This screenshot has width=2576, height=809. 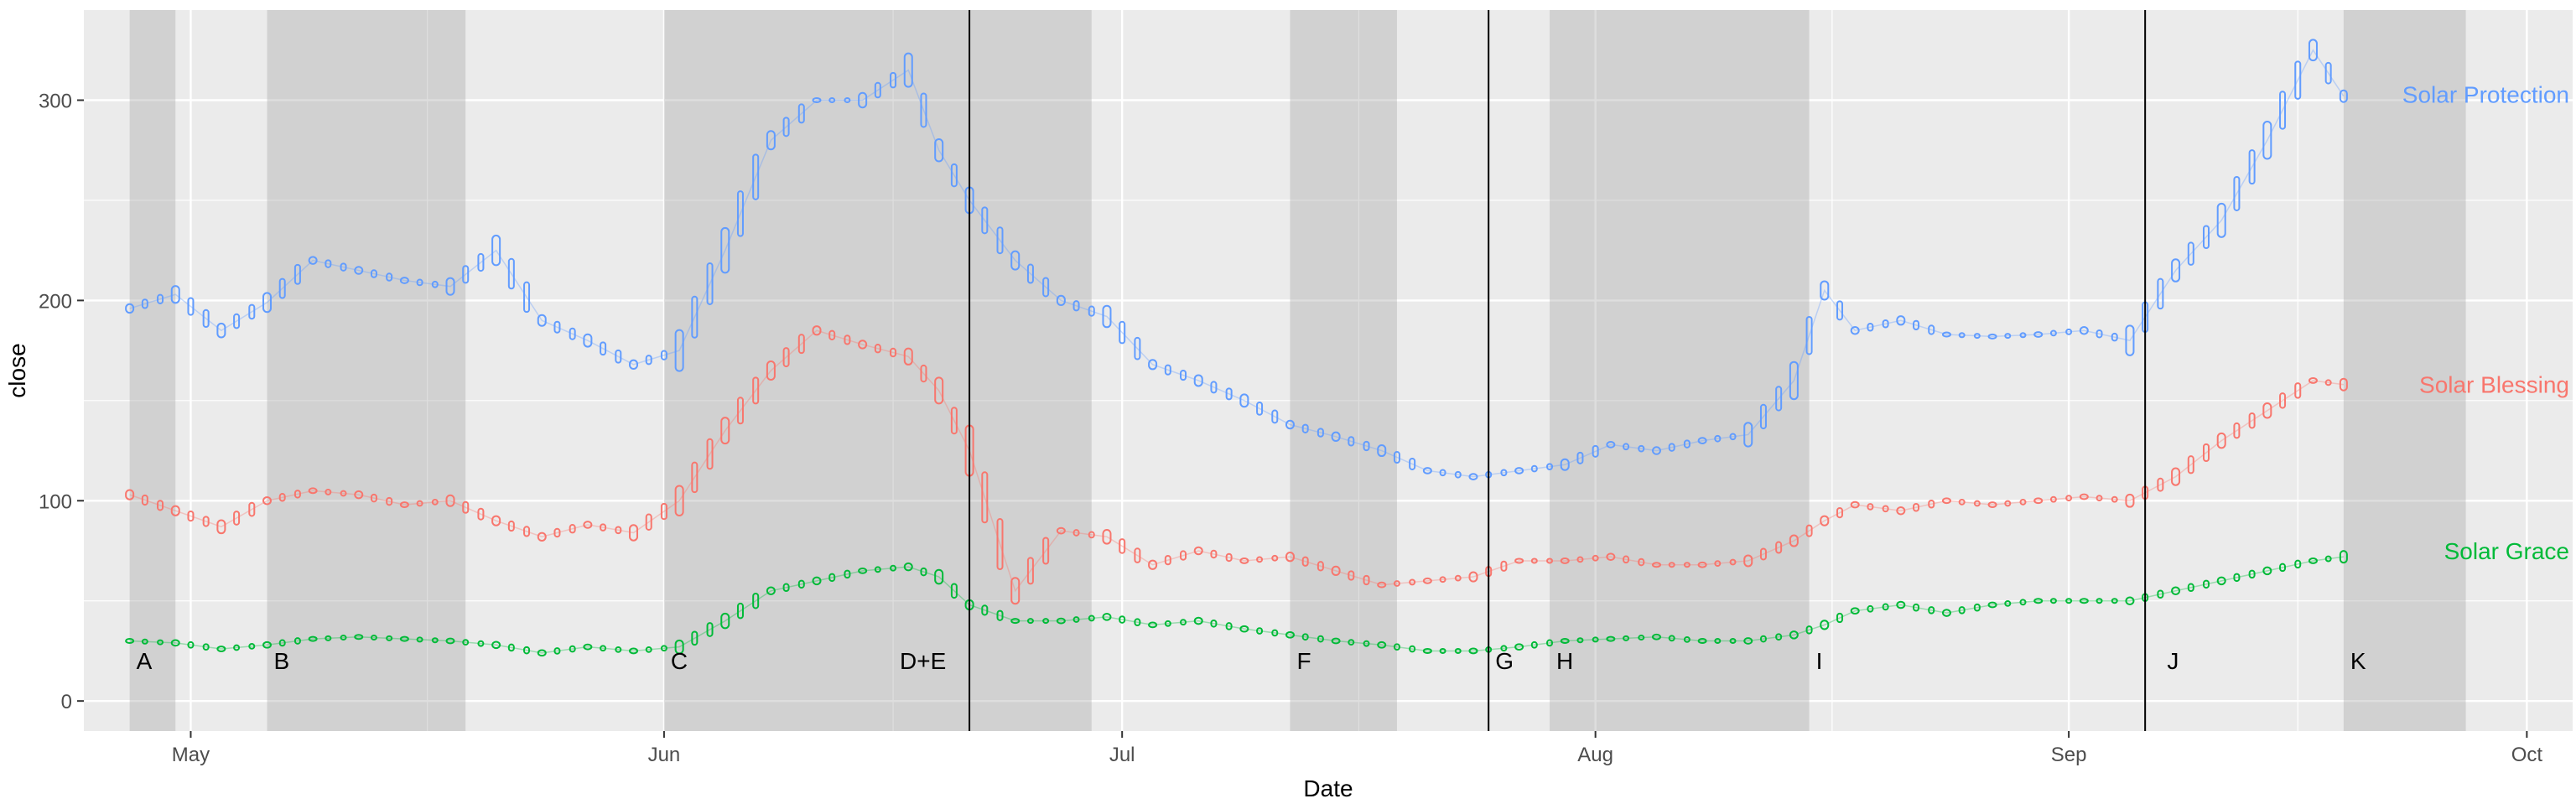 What do you see at coordinates (282, 661) in the screenshot?
I see `event-label: B` at bounding box center [282, 661].